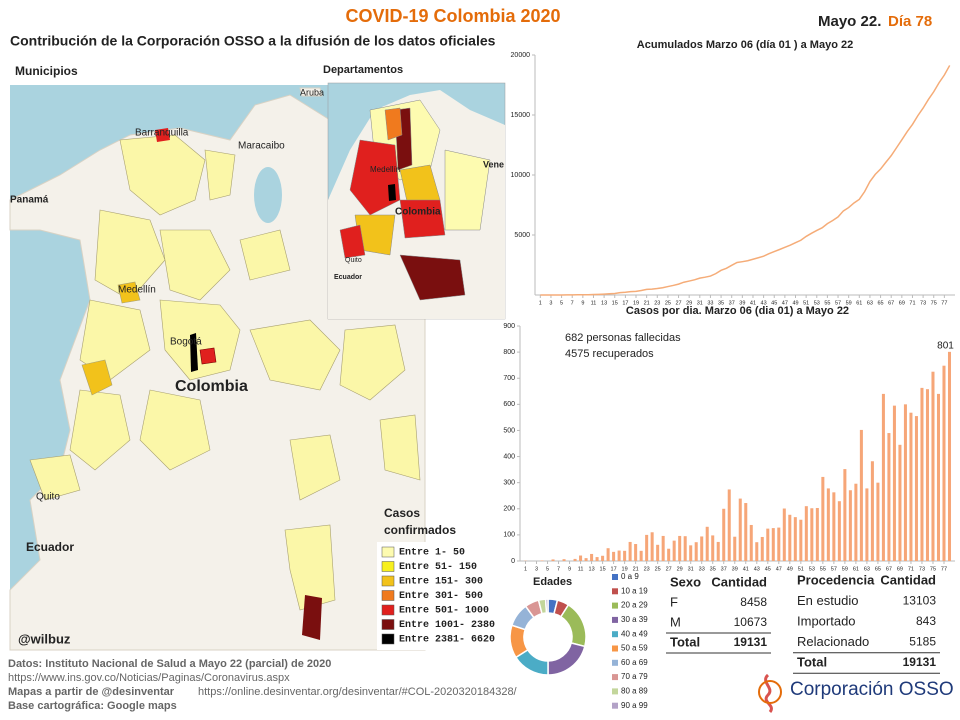 Image resolution: width=960 pixels, height=720 pixels. What do you see at coordinates (509, 535) in the screenshot?
I see `y-tick-label: 100` at bounding box center [509, 535].